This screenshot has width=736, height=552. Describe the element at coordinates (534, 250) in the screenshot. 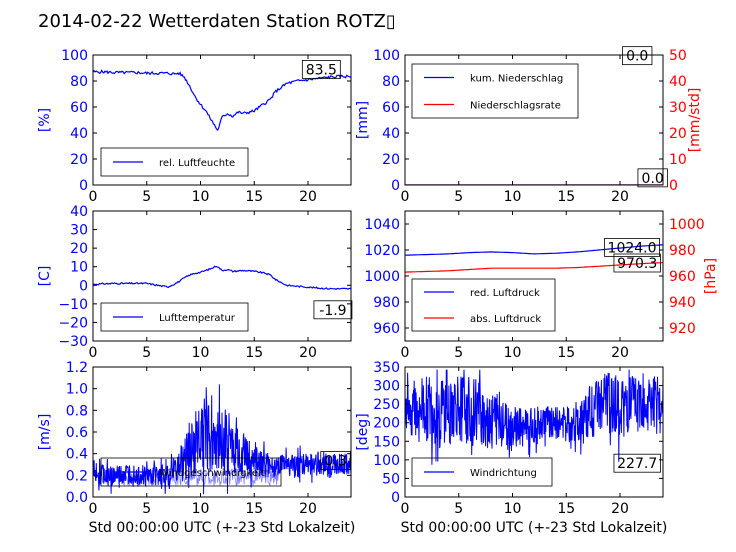

I see `series-line-red-luftdruck` at that location.